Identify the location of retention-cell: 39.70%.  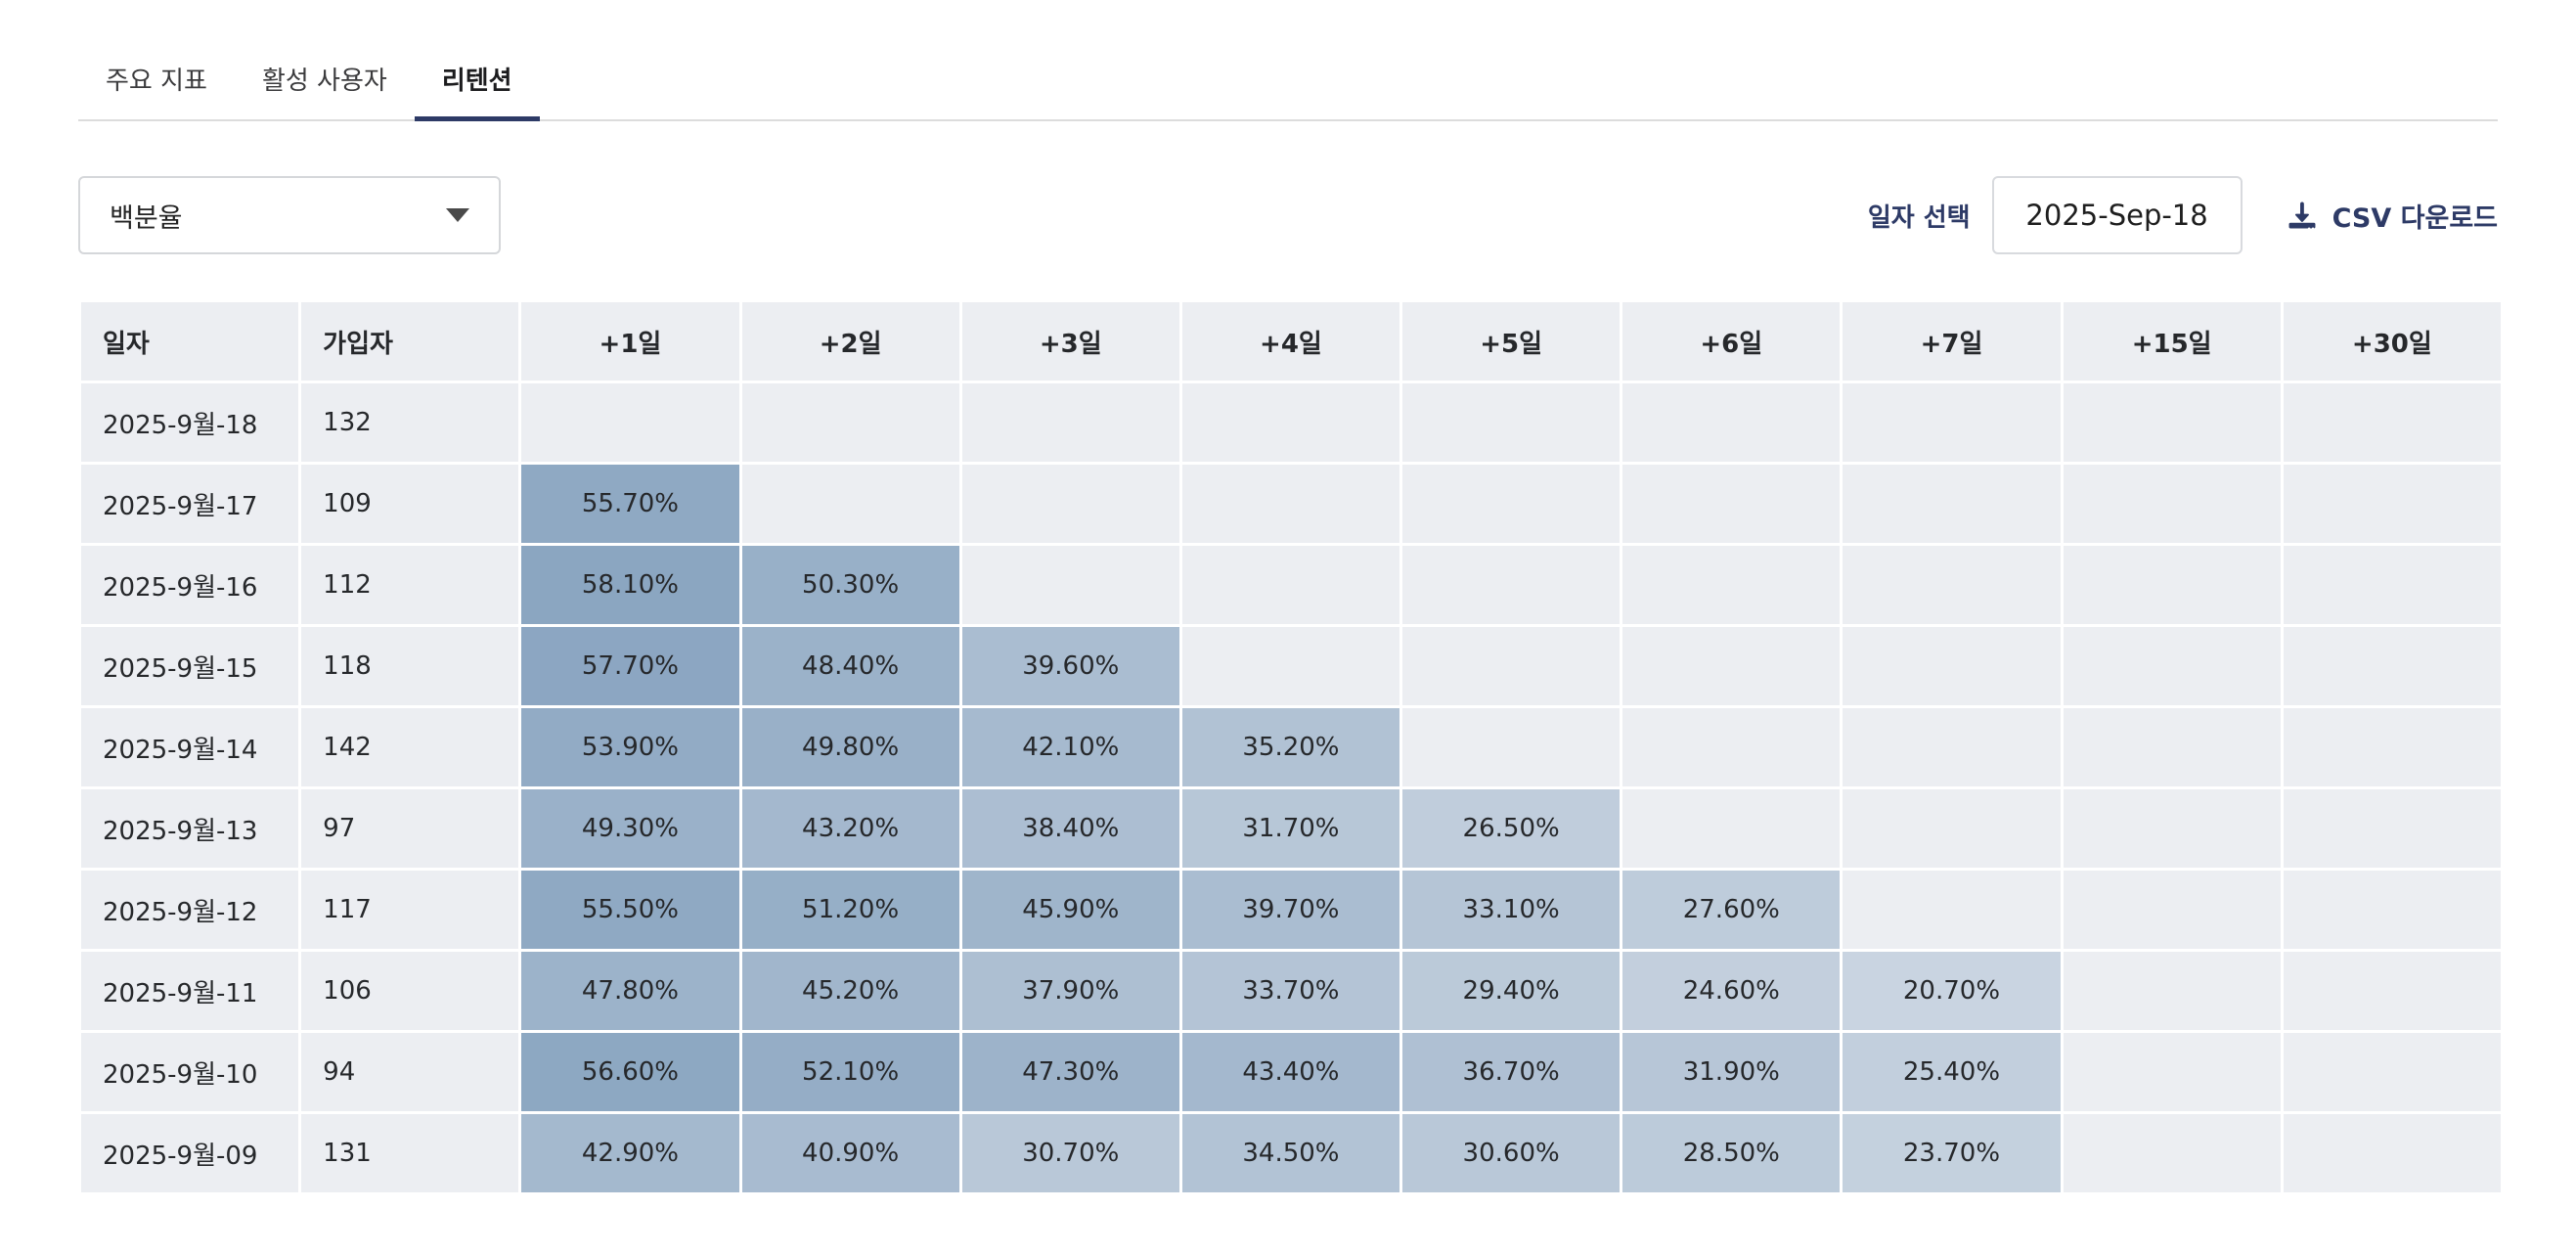
(1290, 910).